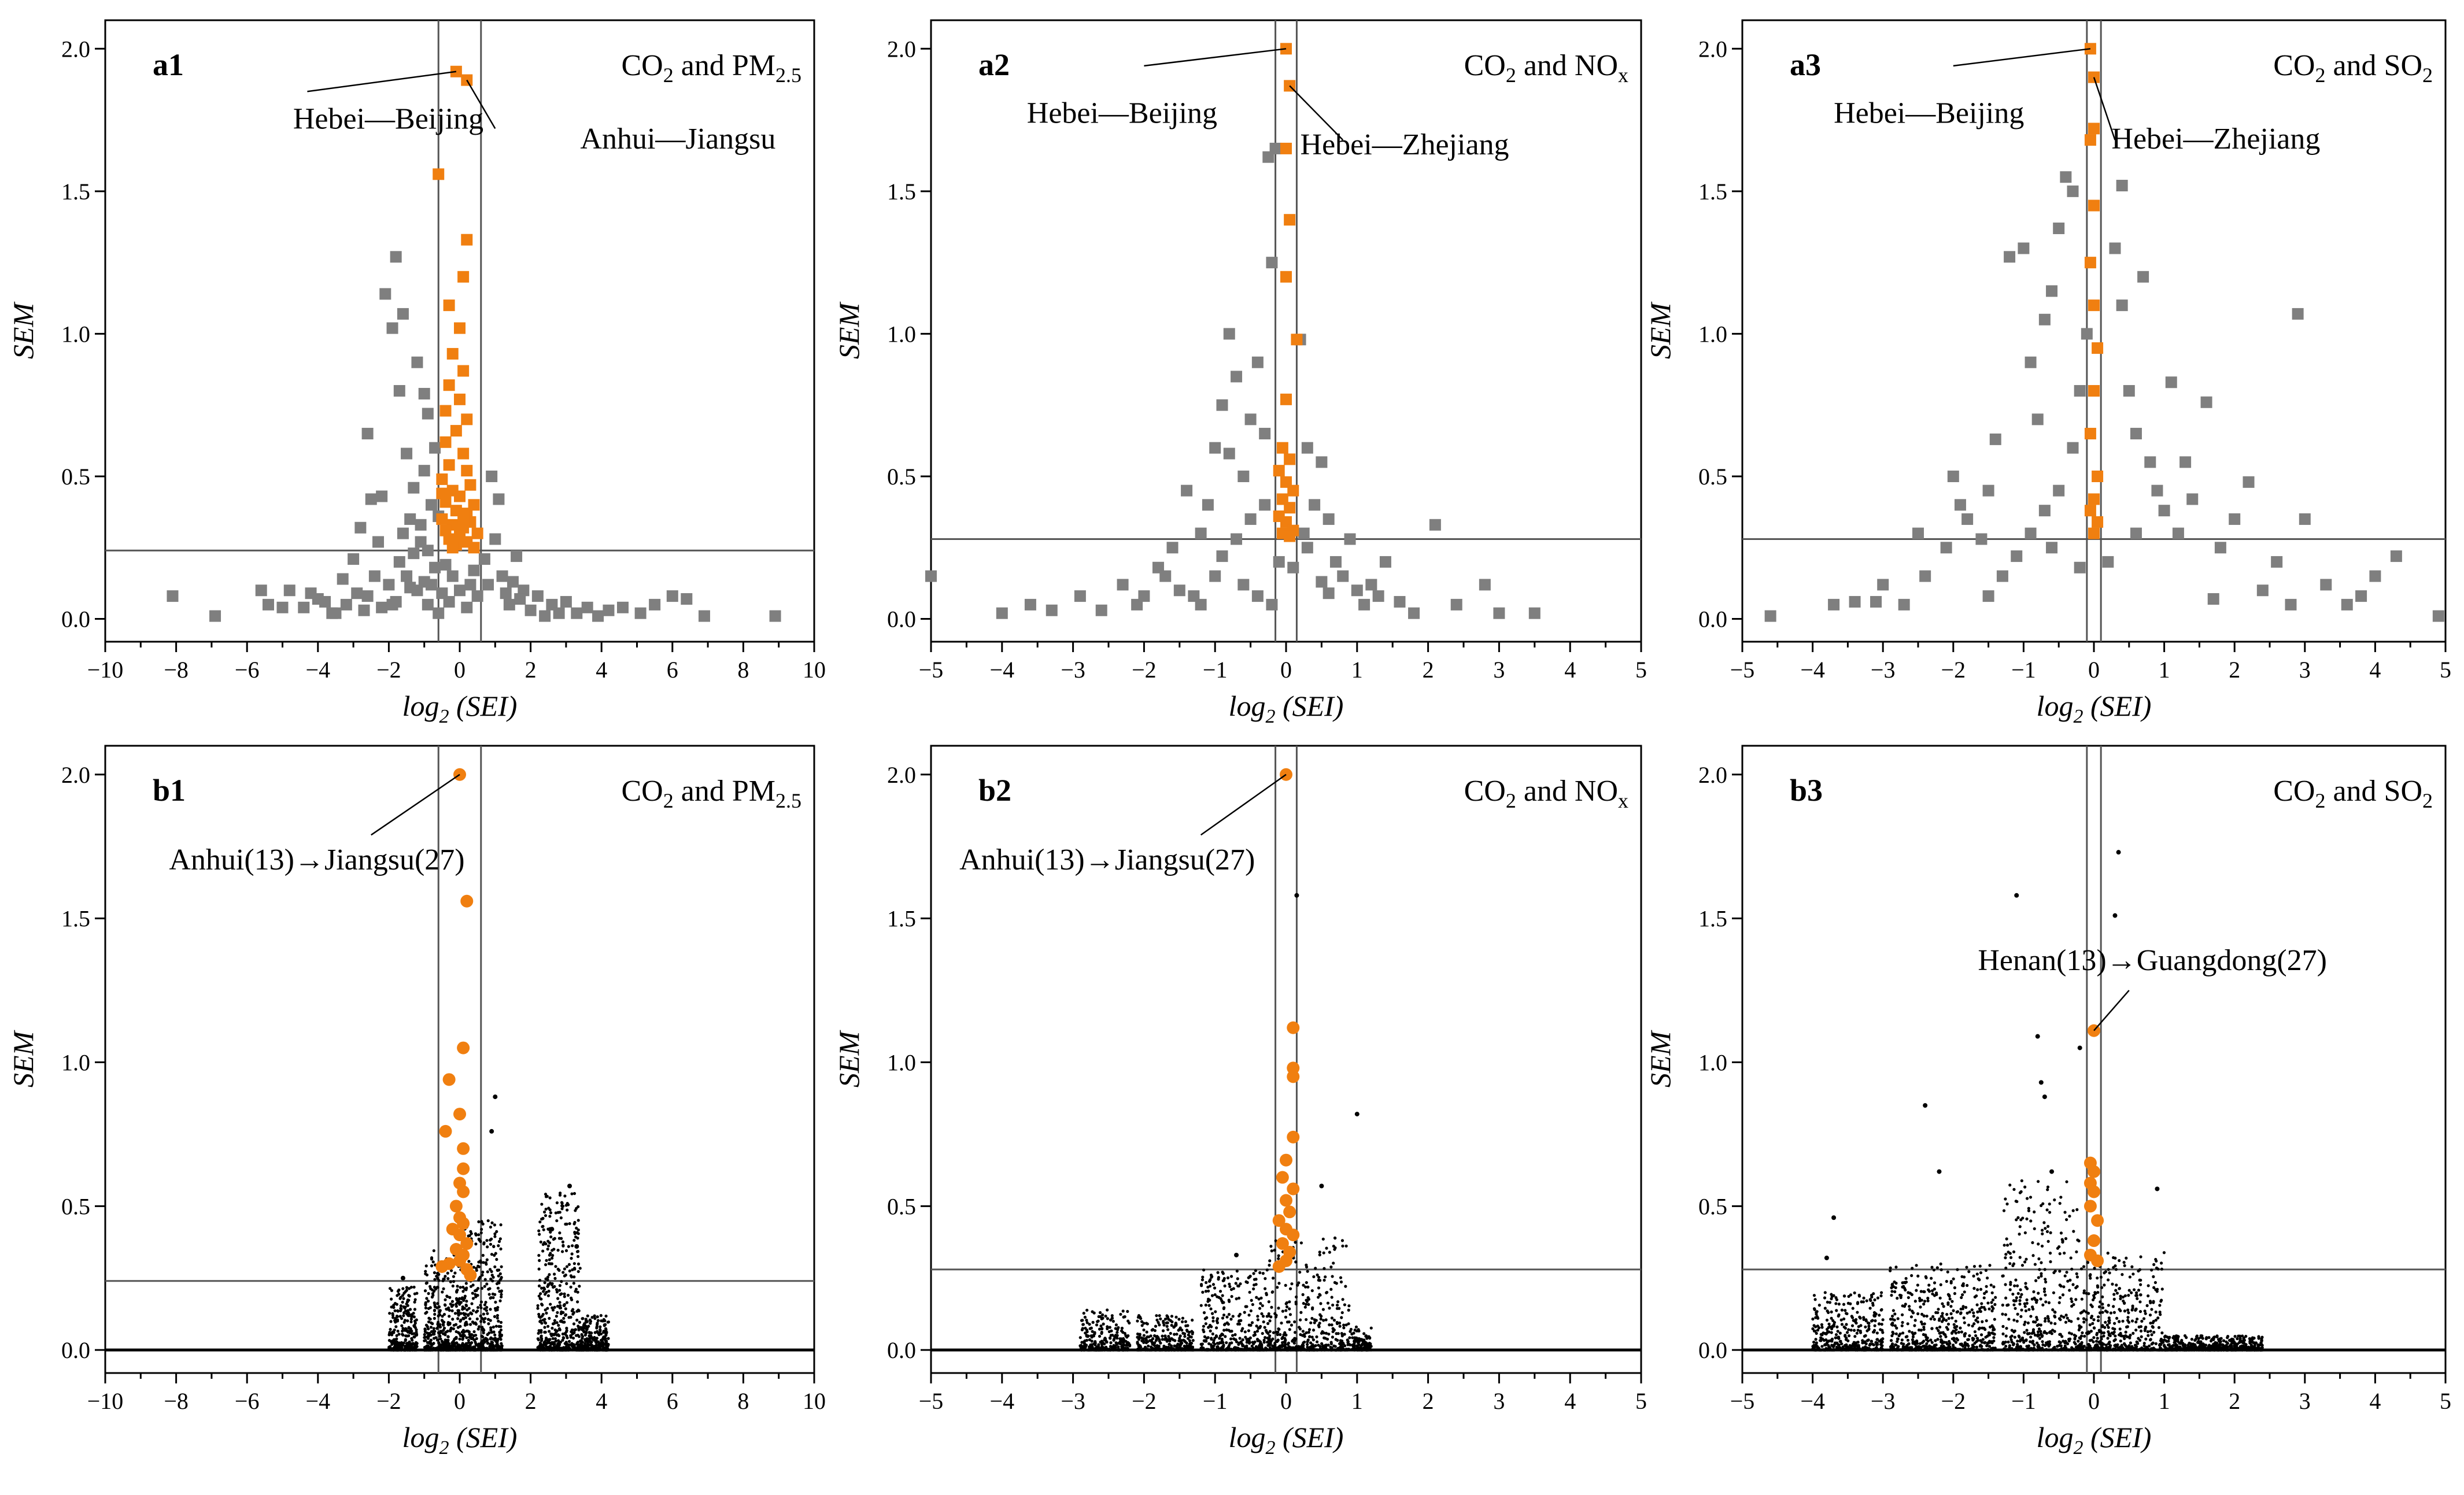 Image resolution: width=2464 pixels, height=1495 pixels. What do you see at coordinates (1286, 1440) in the screenshot?
I see `x-axis-title: log2 (SEI)` at bounding box center [1286, 1440].